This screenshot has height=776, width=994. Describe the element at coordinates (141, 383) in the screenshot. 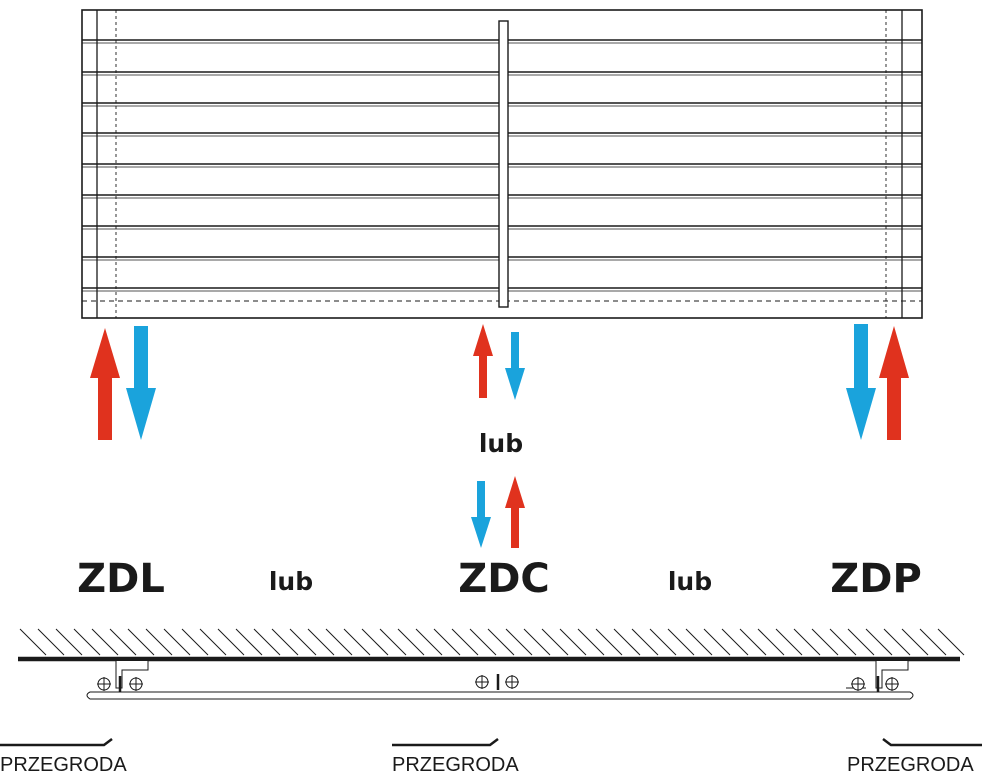

I see `arrow-down-blue-left` at that location.